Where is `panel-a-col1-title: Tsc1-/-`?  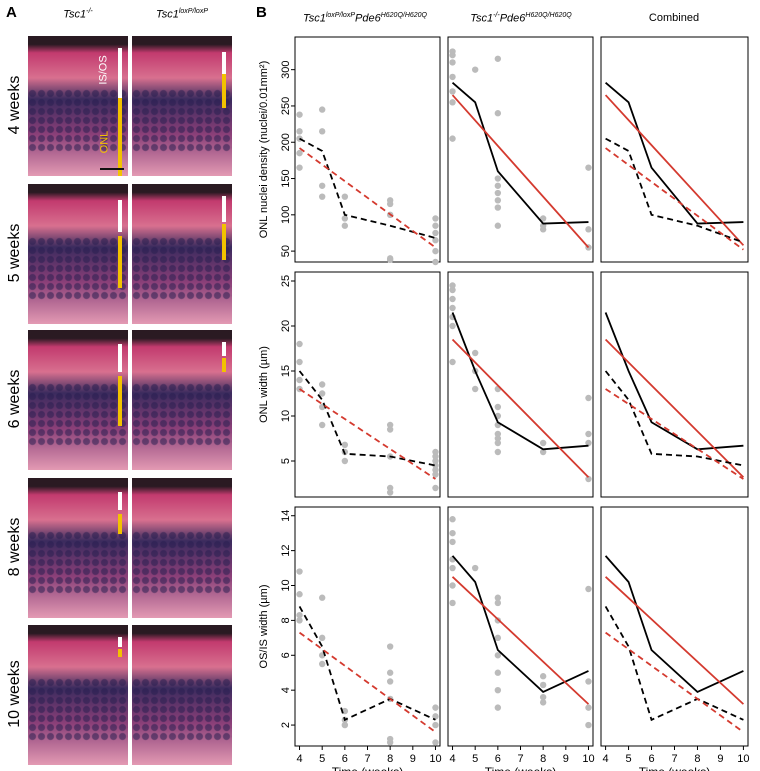 panel-a-col1-title: Tsc1-/- is located at coordinates (78, 14).